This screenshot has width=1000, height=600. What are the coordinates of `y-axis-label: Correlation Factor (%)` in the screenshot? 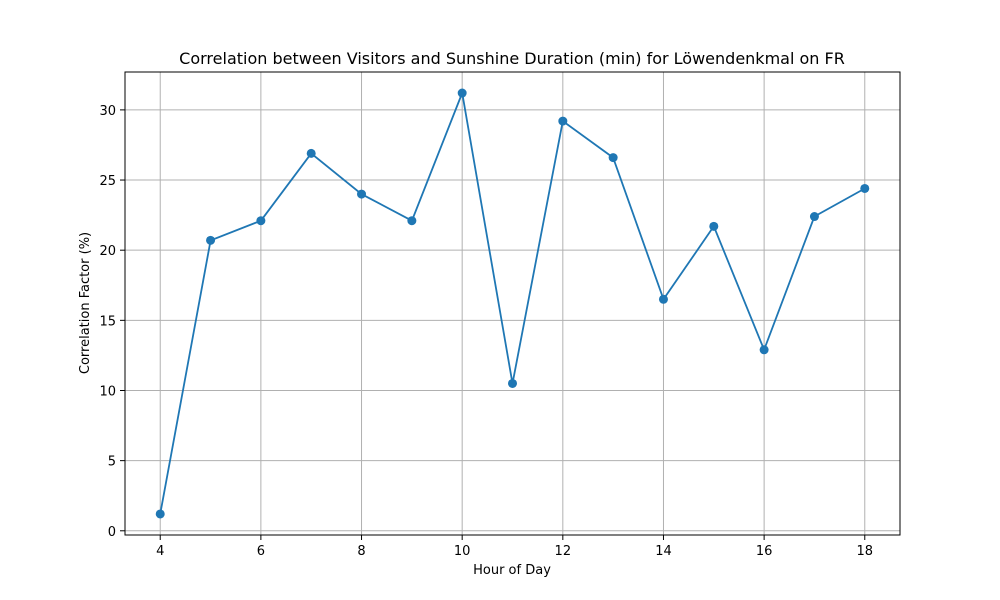 It's located at (85, 303).